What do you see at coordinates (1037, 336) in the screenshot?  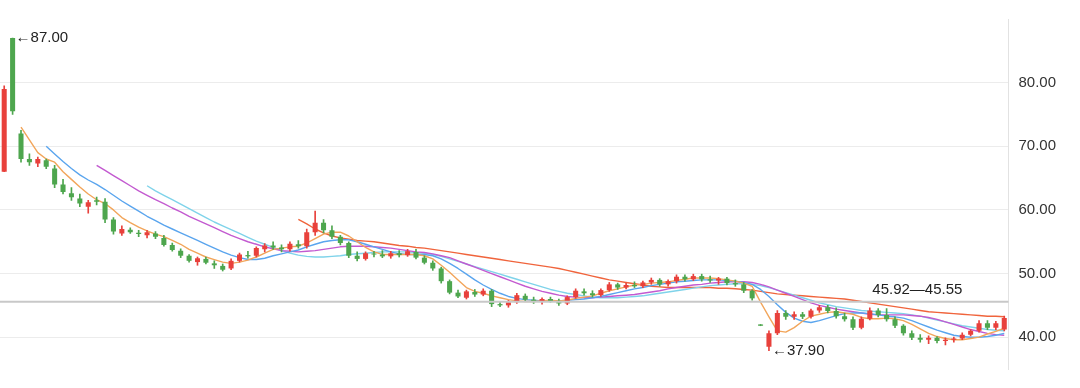 I see `y-tick-label: 40.00` at bounding box center [1037, 336].